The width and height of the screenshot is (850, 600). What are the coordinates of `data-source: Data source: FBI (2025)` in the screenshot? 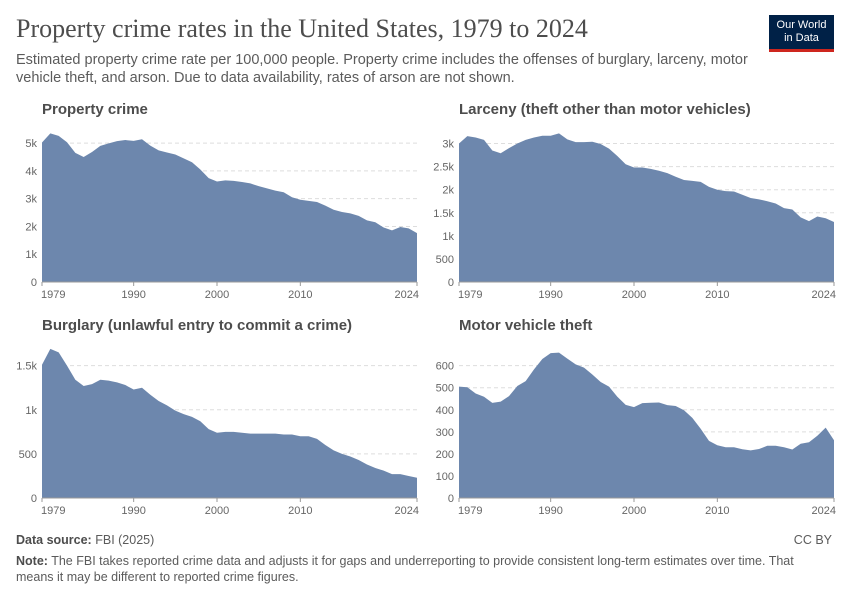 It's located at (85, 540).